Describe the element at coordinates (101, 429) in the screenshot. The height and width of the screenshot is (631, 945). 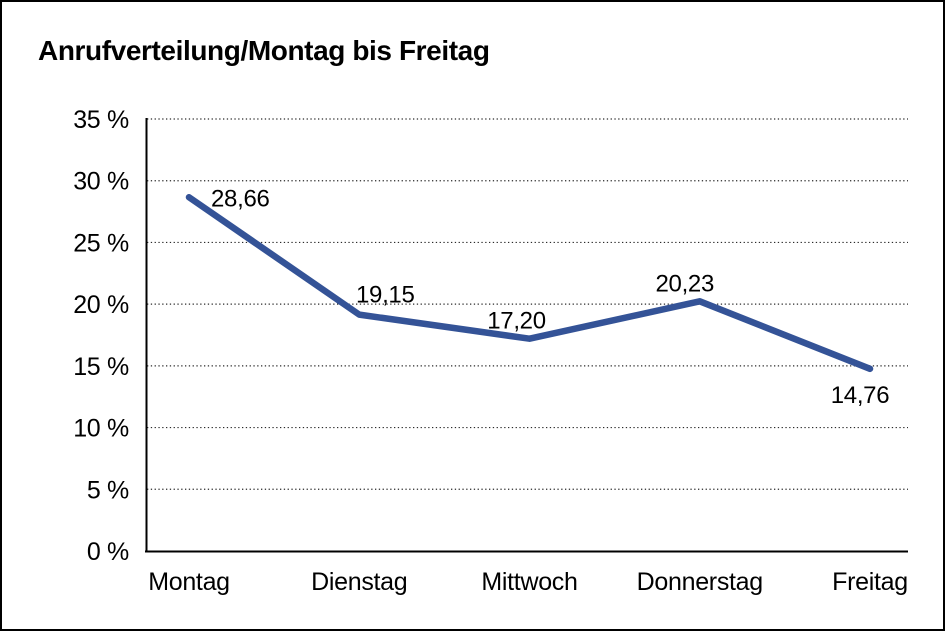
I see `y-tick-label: 10 %` at that location.